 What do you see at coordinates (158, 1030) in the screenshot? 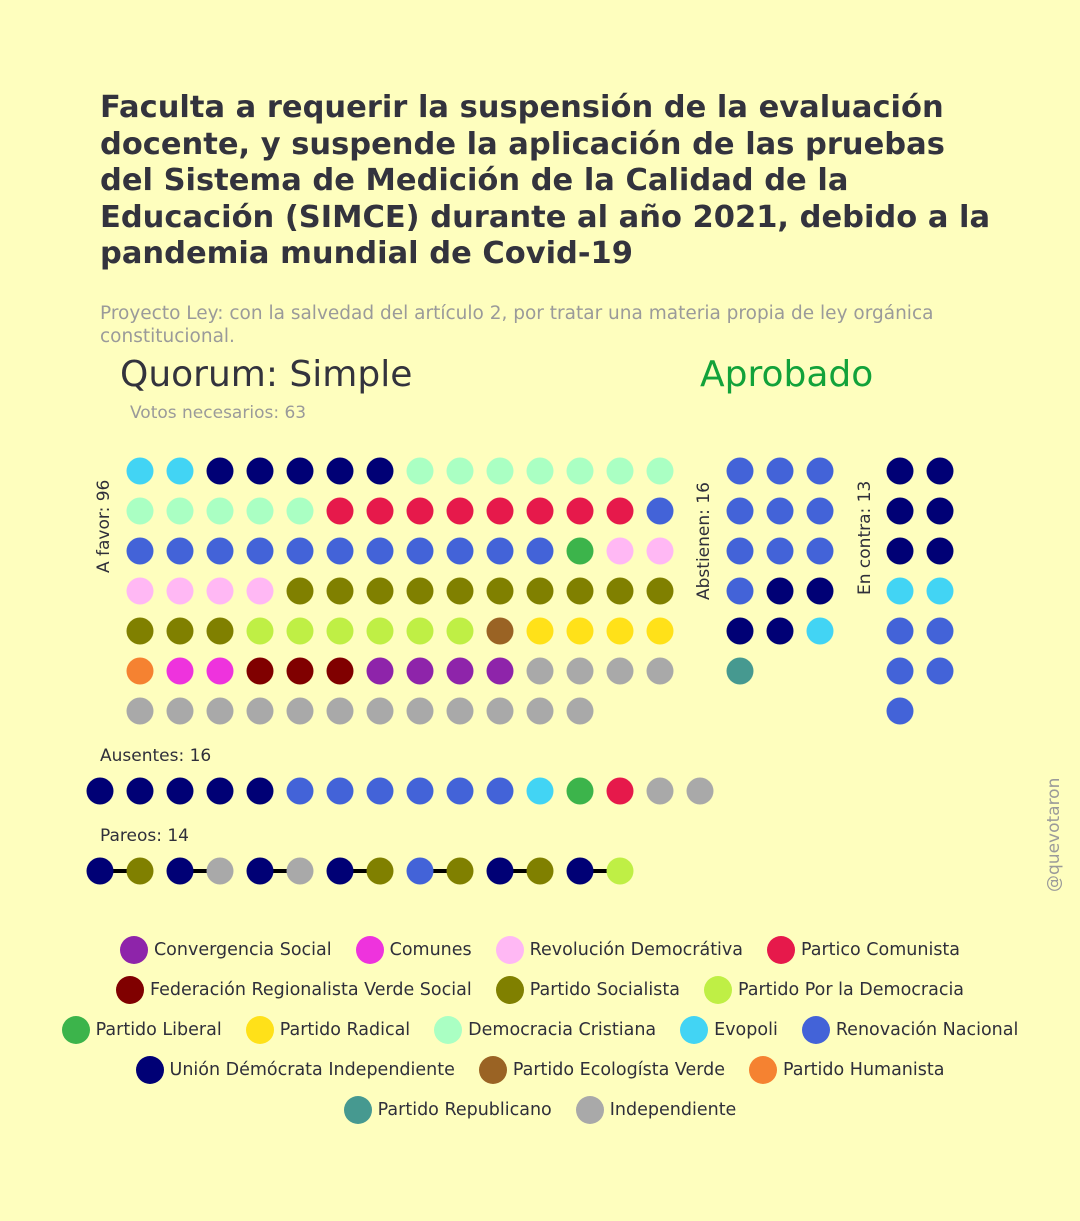
I see `legend-label: Partido Liberal` at bounding box center [158, 1030].